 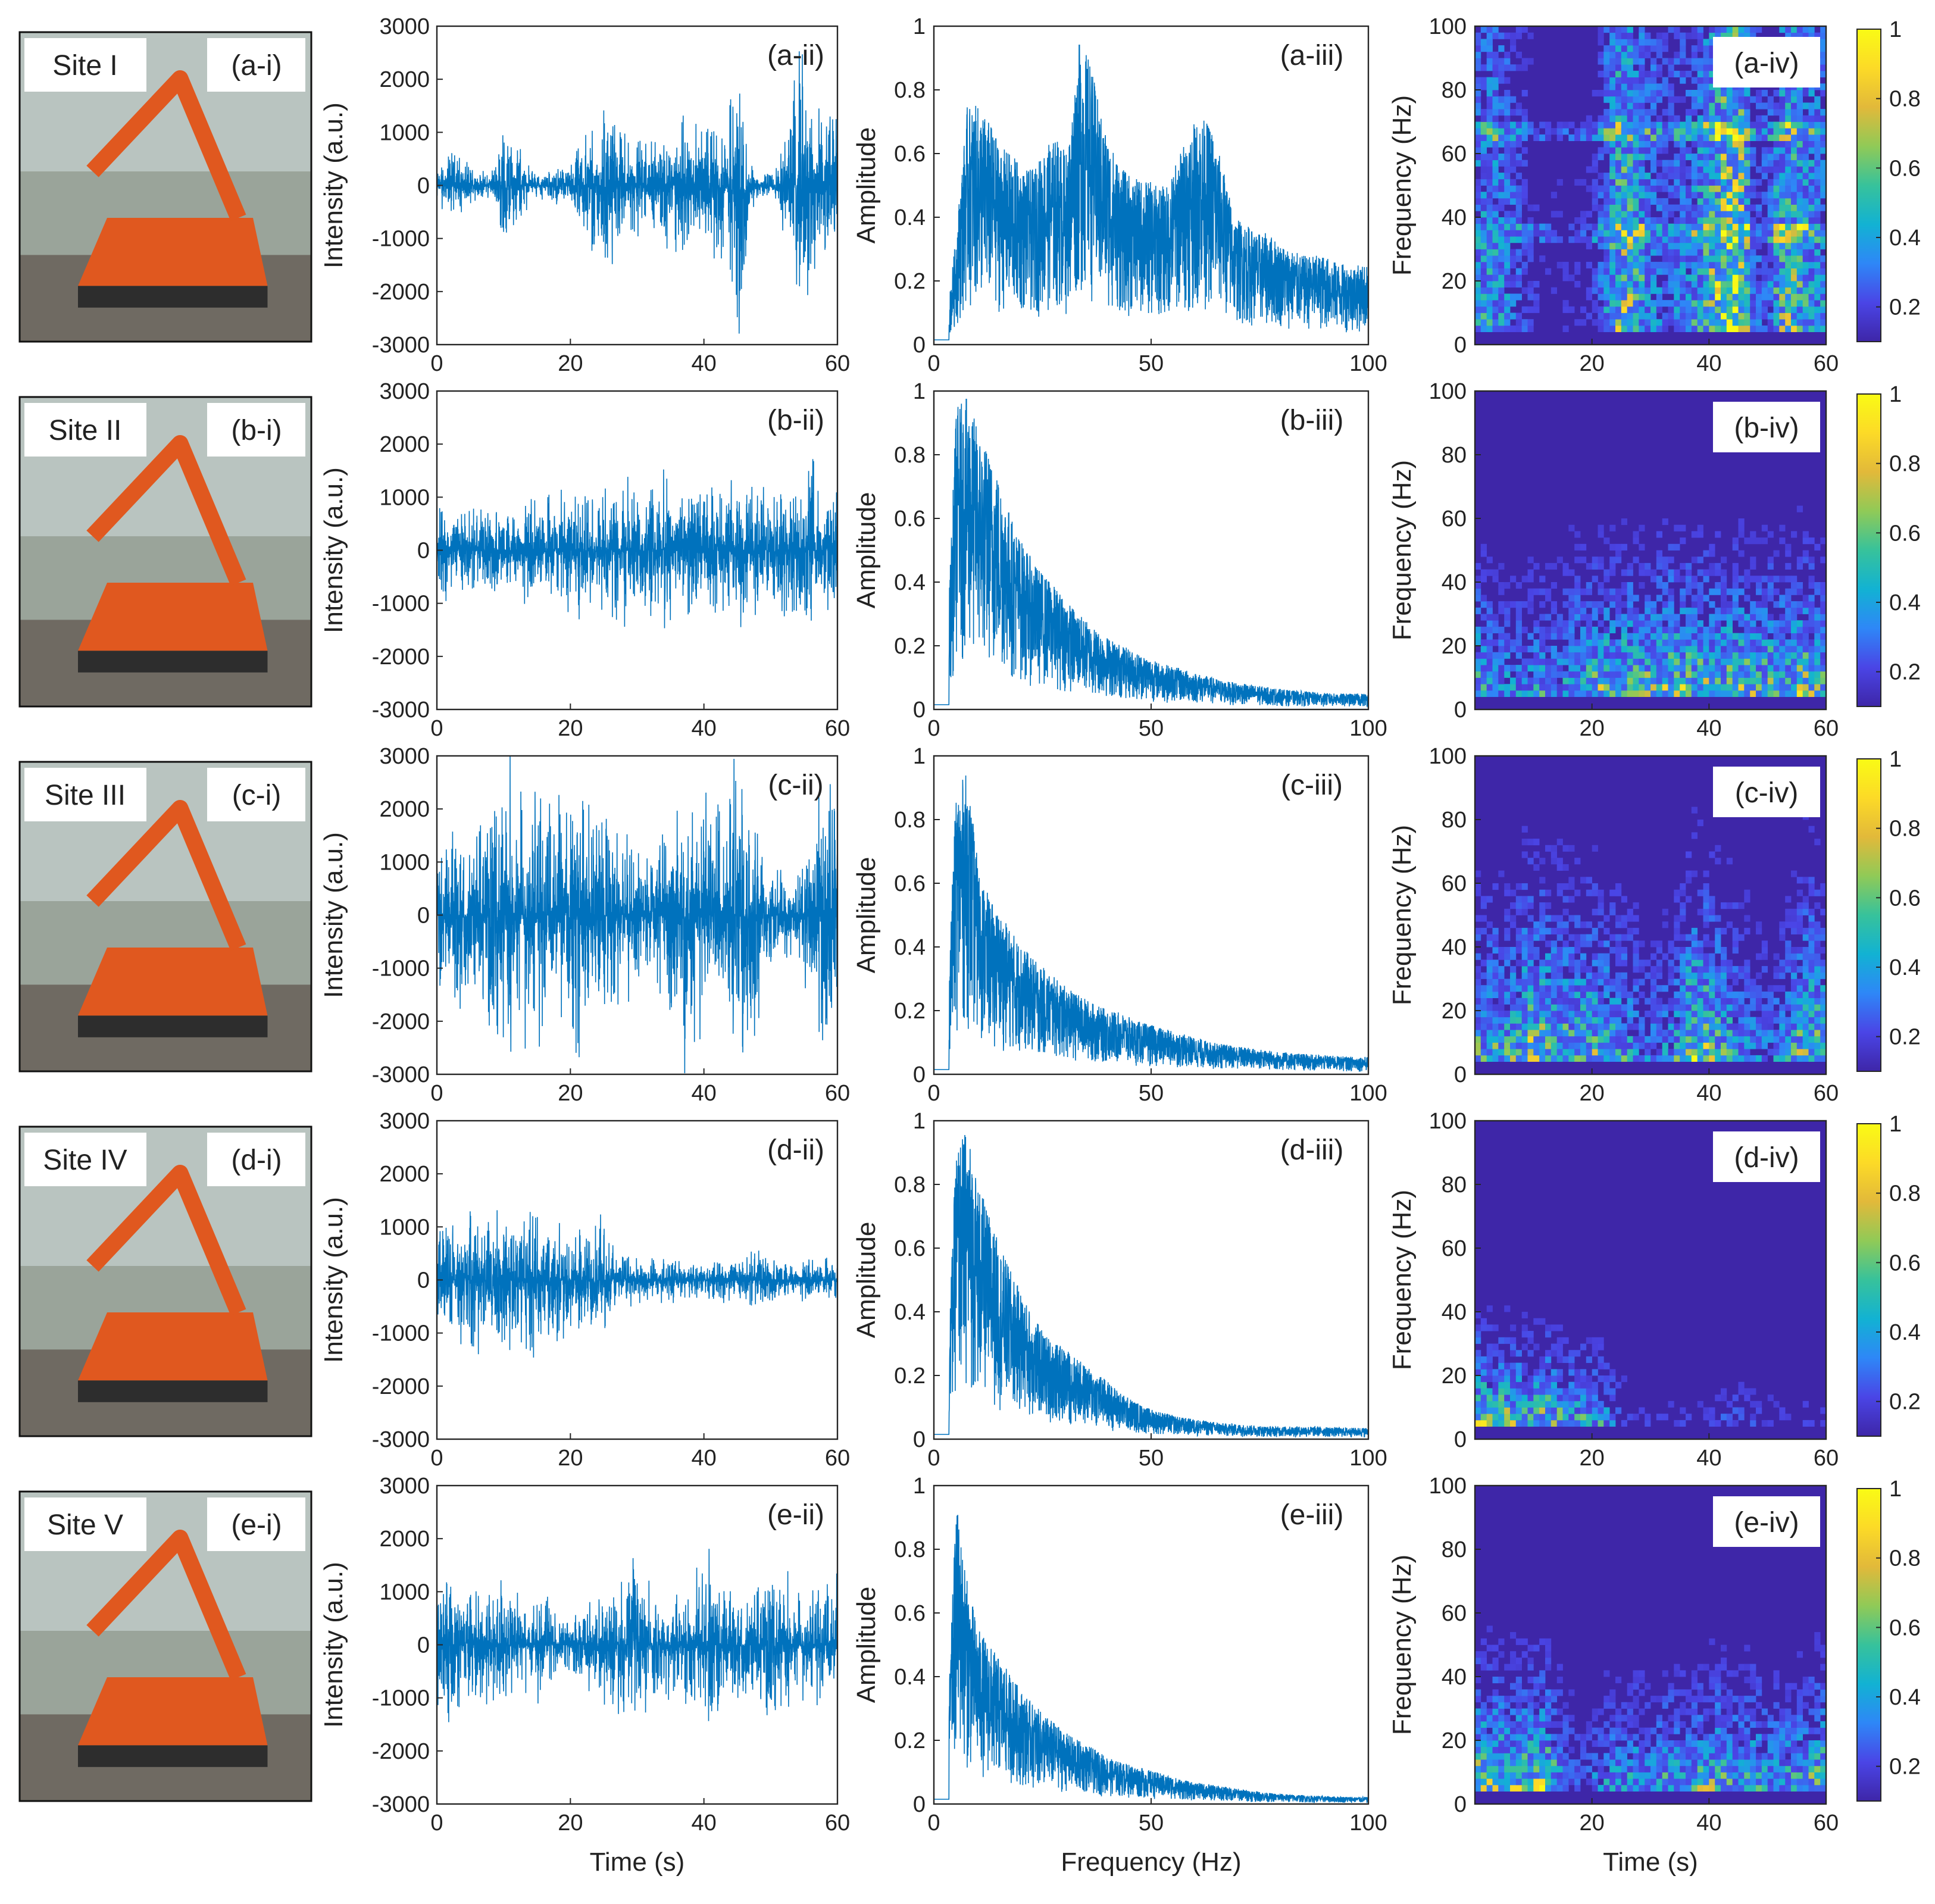 What do you see at coordinates (405, 79) in the screenshot?
I see `y-tick-label: 2000` at bounding box center [405, 79].